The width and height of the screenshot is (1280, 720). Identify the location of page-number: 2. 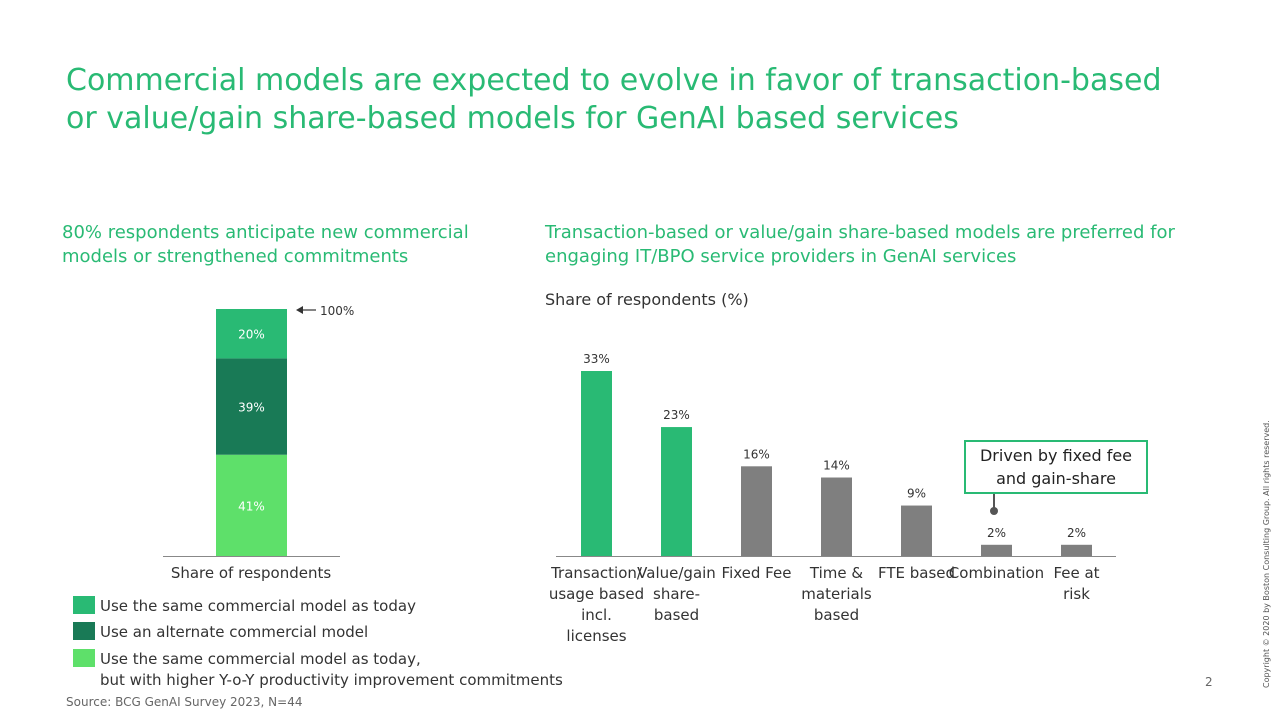
(1209, 682).